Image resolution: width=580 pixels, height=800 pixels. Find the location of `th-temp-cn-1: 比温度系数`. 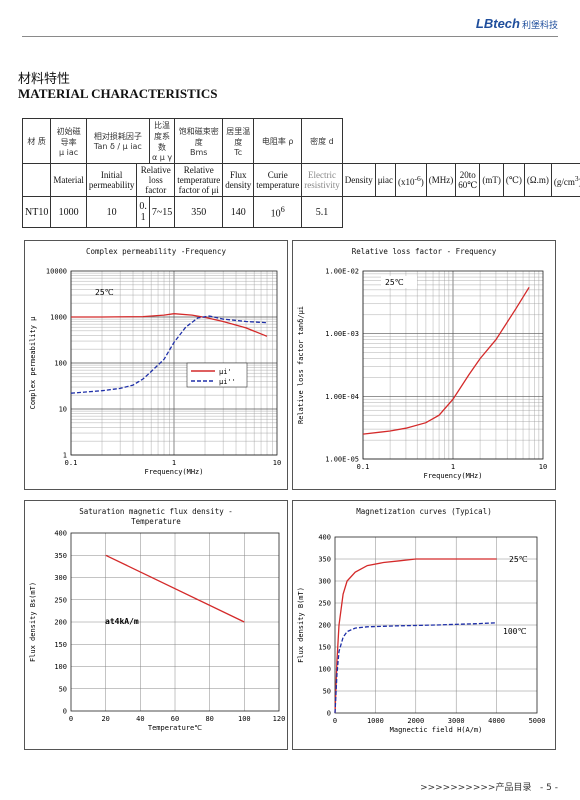

th-temp-cn-1: 比温度系数 is located at coordinates (162, 136).